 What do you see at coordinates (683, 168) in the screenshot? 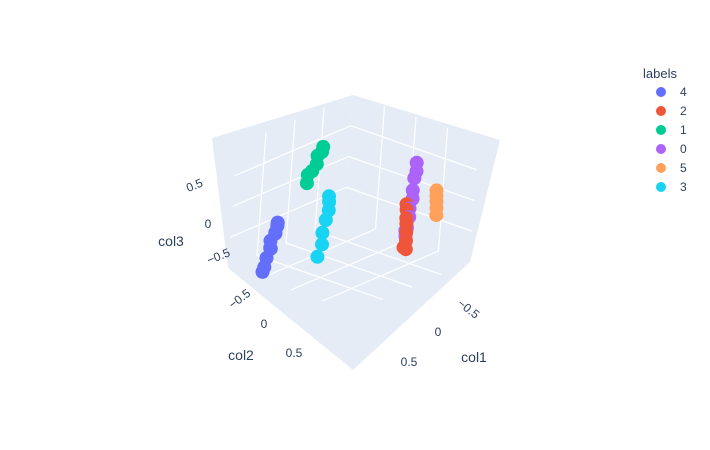
I see `legend-label: 5` at bounding box center [683, 168].